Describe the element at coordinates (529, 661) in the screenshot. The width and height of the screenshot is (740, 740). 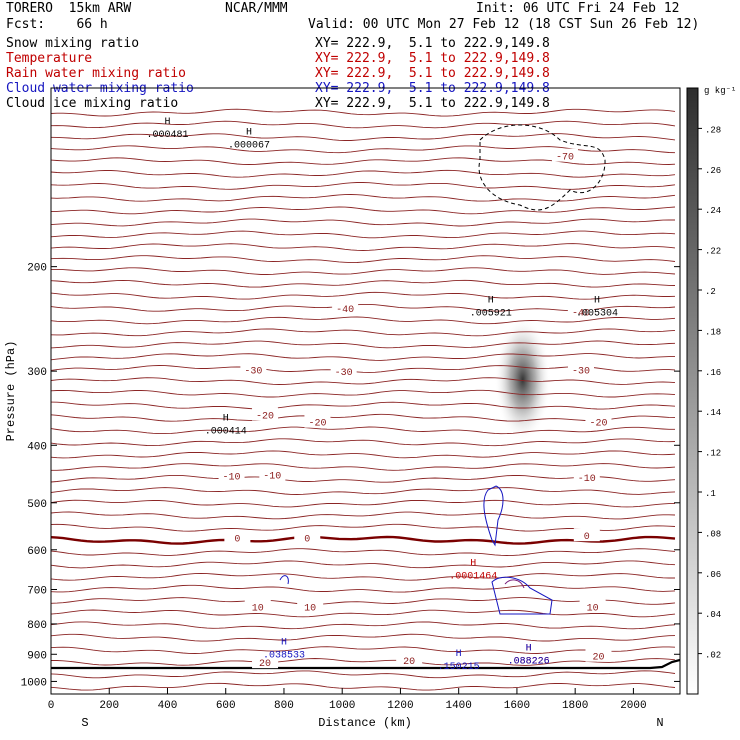
I see `maximum-value: .088226` at that location.